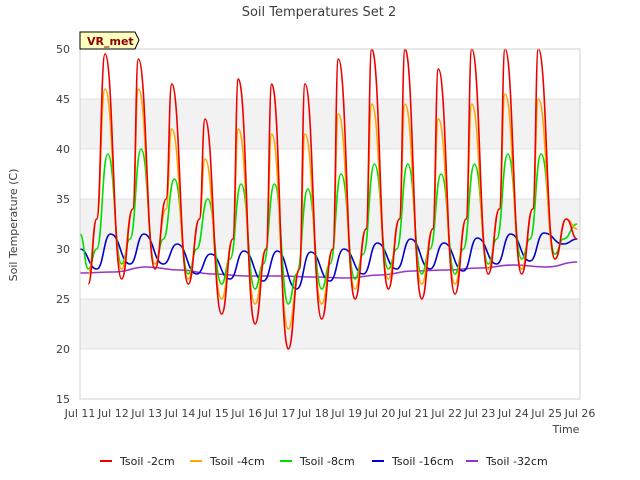  I want to click on x-tick-label: Jul 18, so click(313, 413).